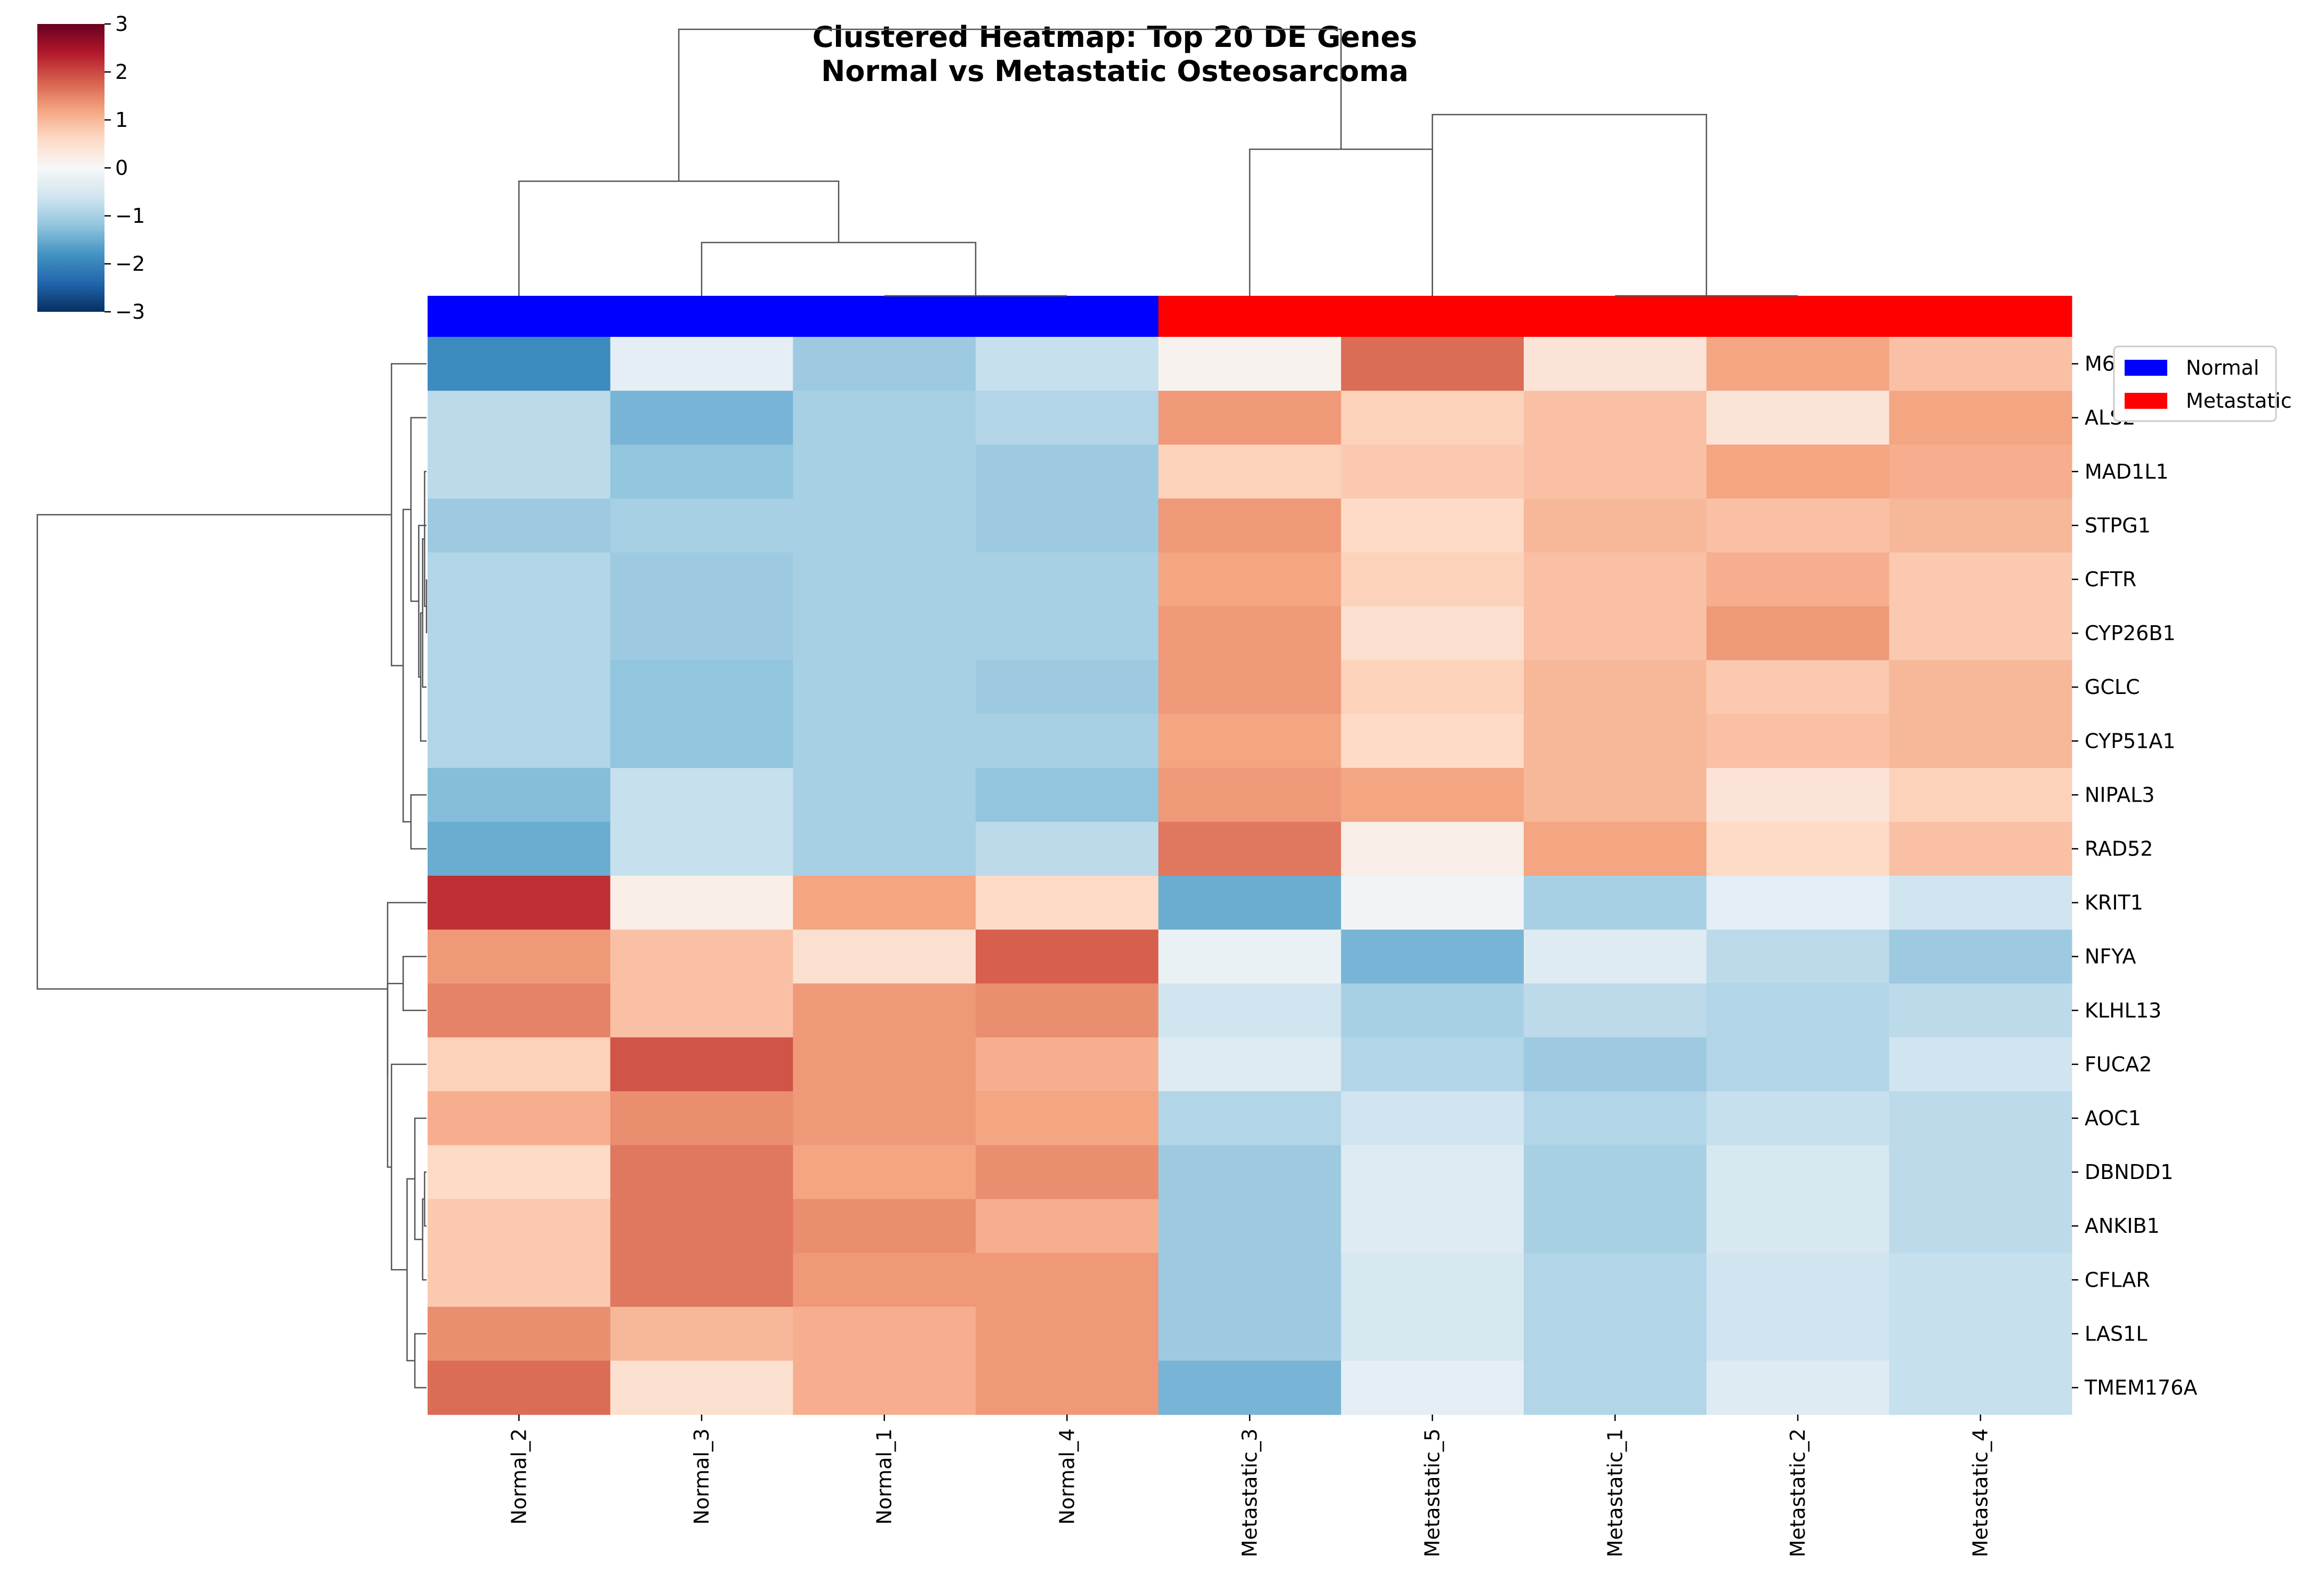  Describe the element at coordinates (884, 1476) in the screenshot. I see `col-label-normal-1: Normal_1` at that location.